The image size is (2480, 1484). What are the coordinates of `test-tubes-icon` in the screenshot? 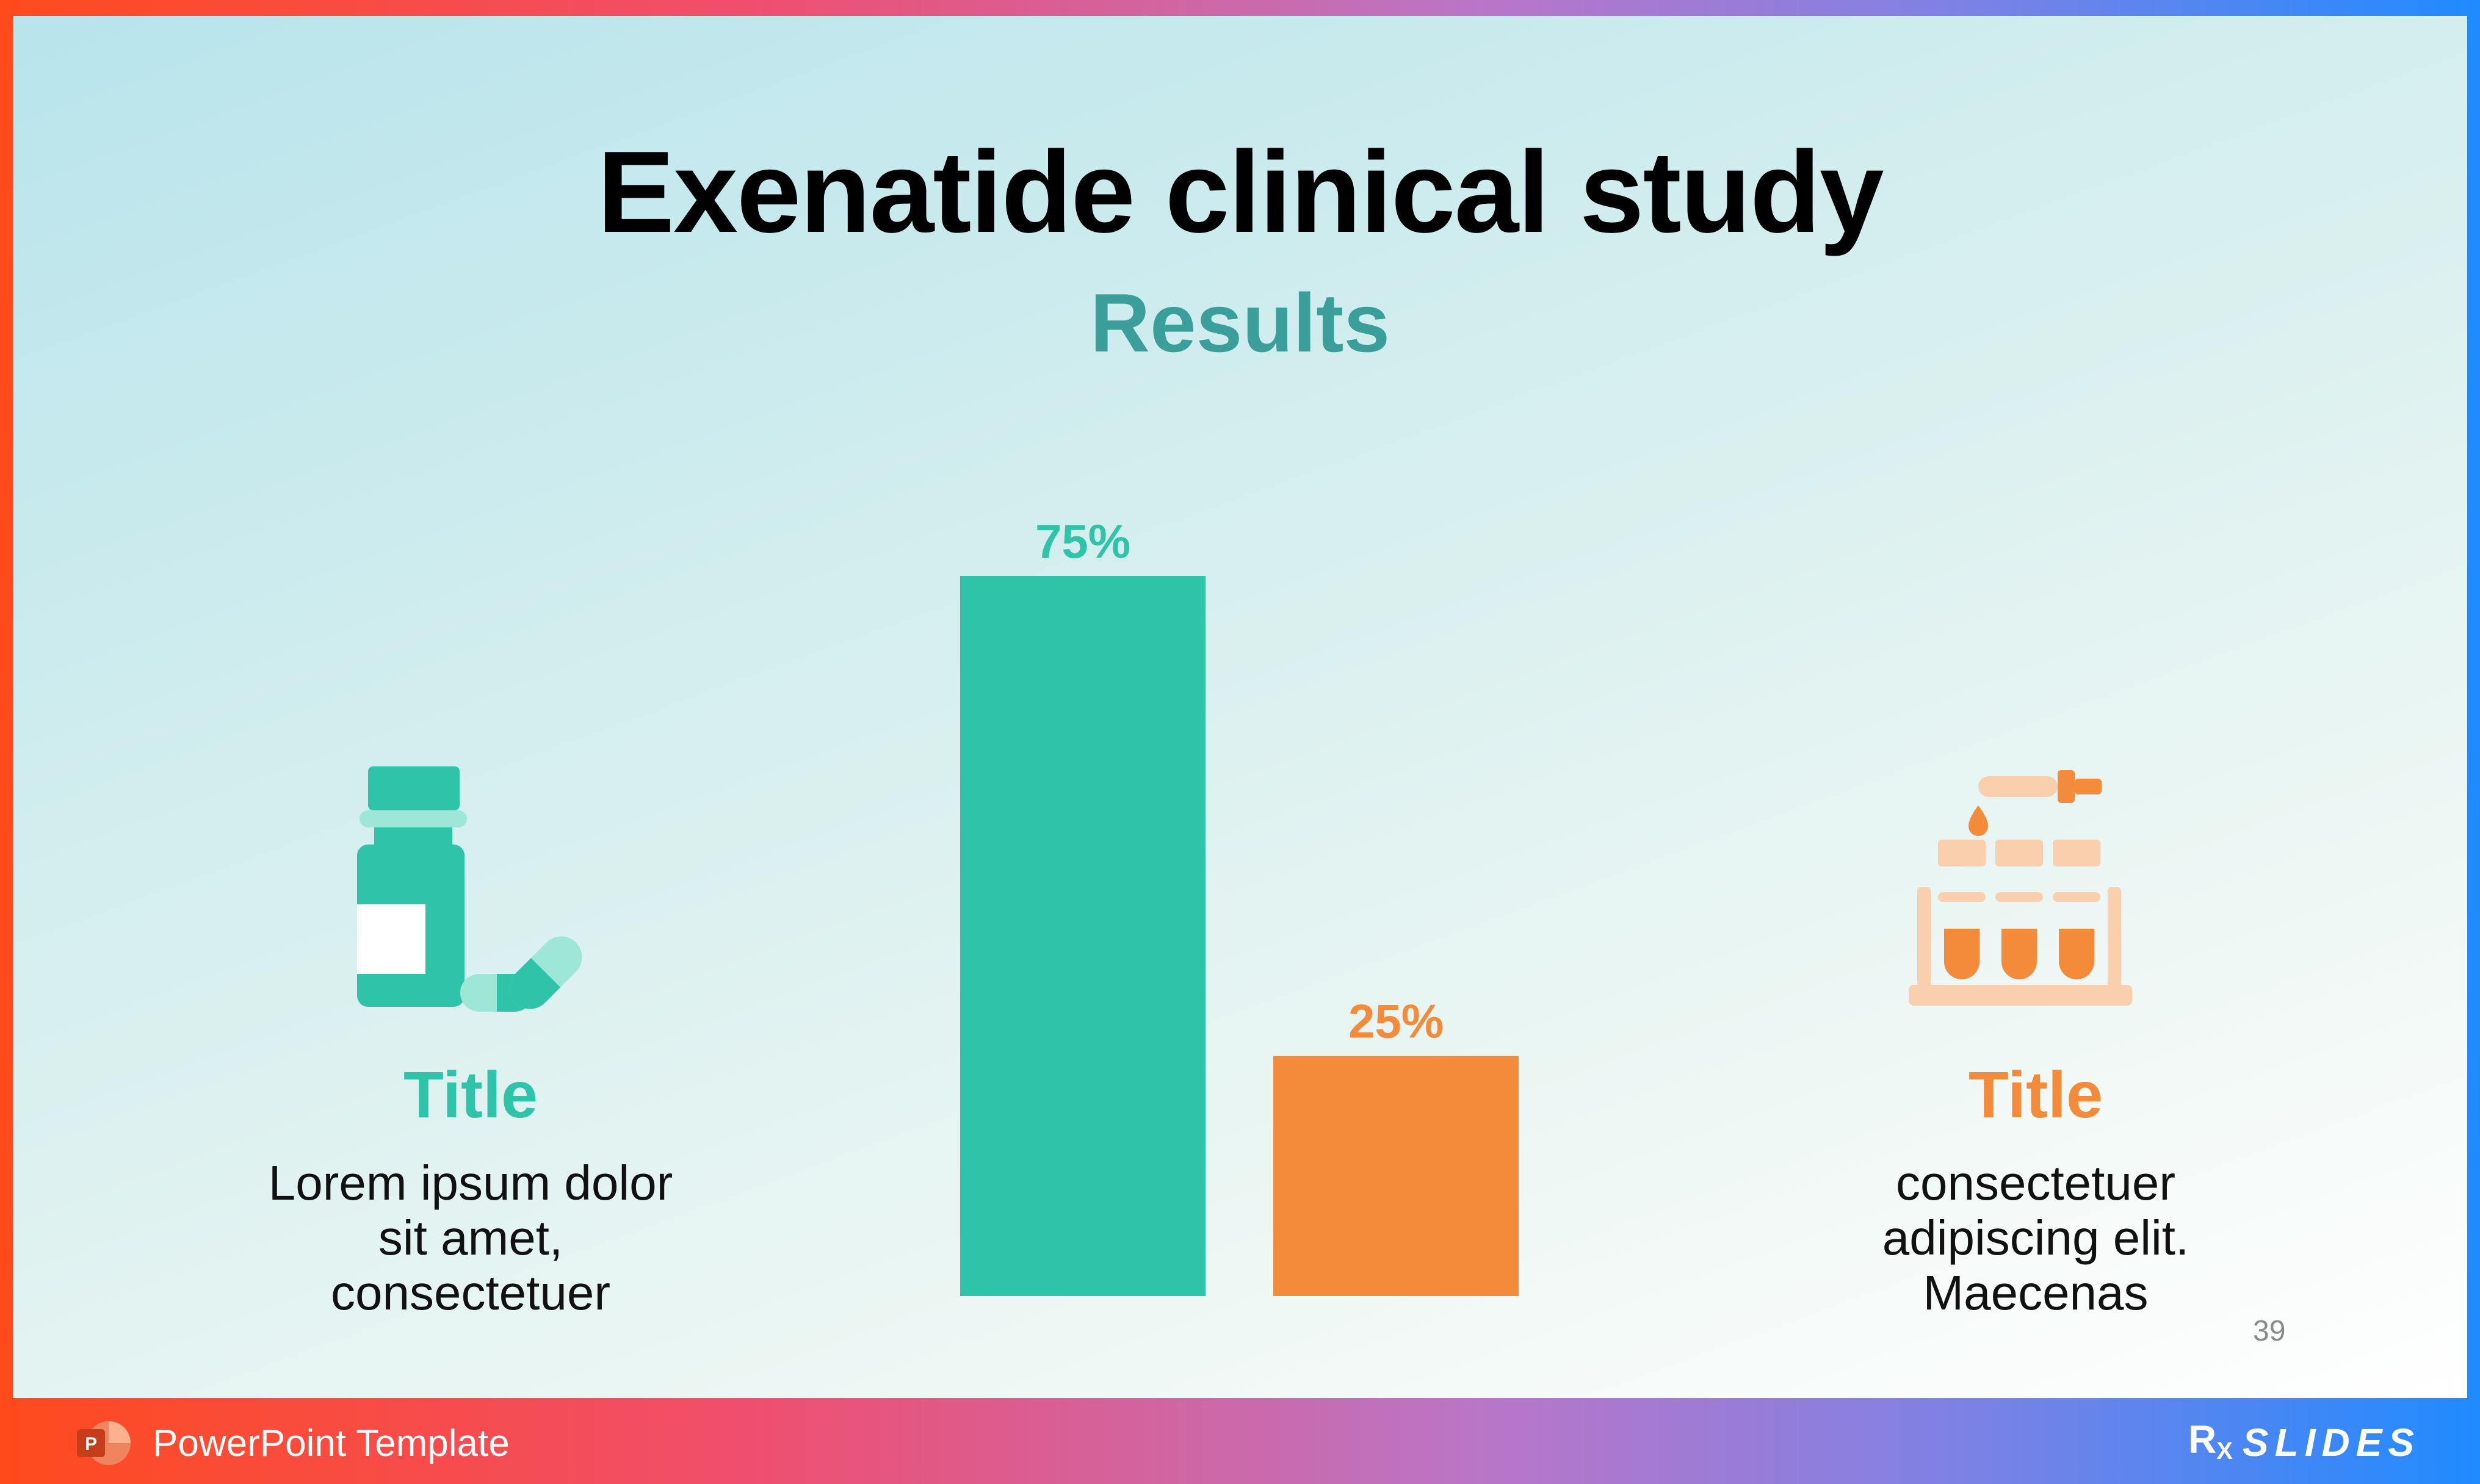 It's located at (2021, 888).